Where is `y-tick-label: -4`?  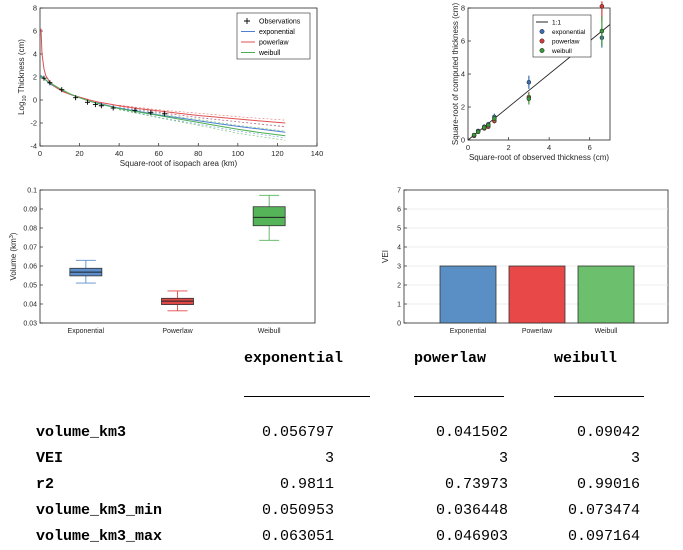 y-tick-label: -4 is located at coordinates (33, 146).